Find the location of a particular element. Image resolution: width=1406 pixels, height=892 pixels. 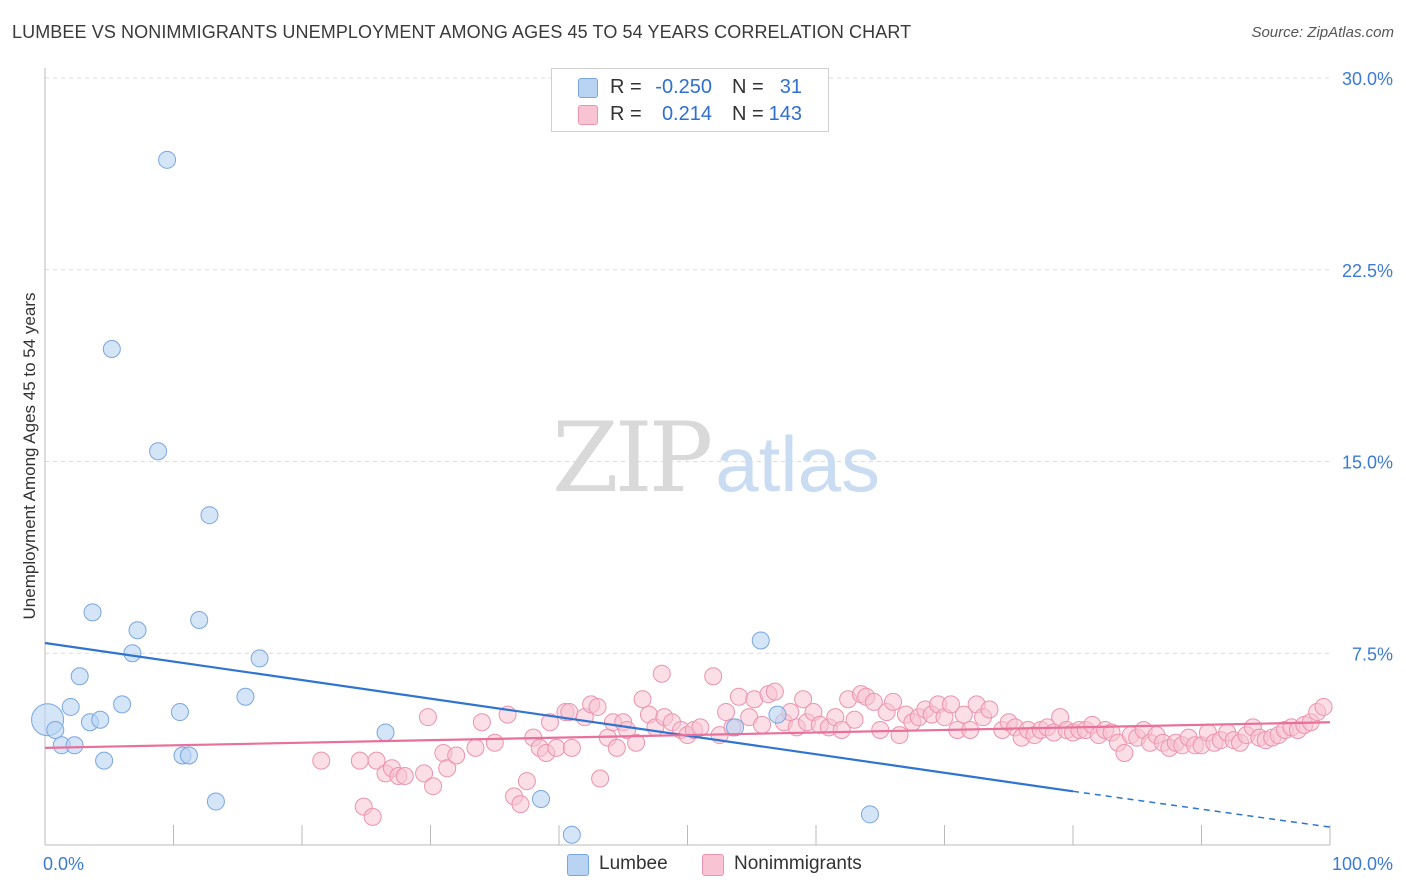

nonimmigrants-legend-label: Nonimmigrants is located at coordinates (798, 863).